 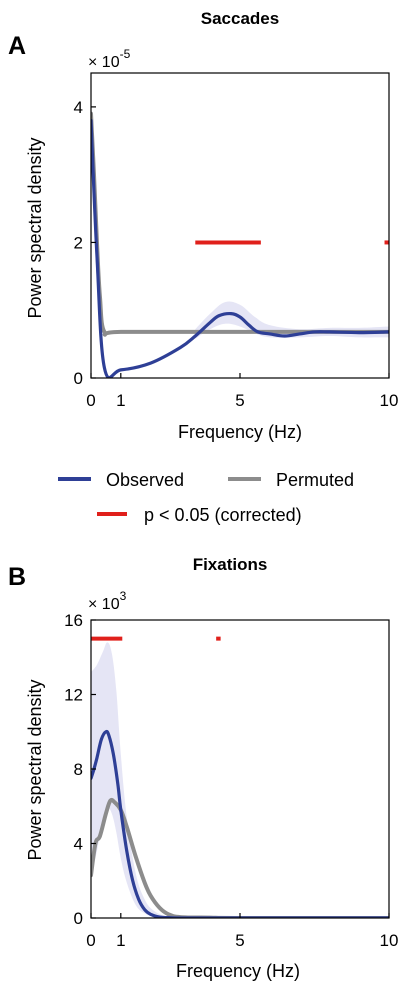 I want to click on y-tick-label-b-0: 0, so click(x=78, y=918).